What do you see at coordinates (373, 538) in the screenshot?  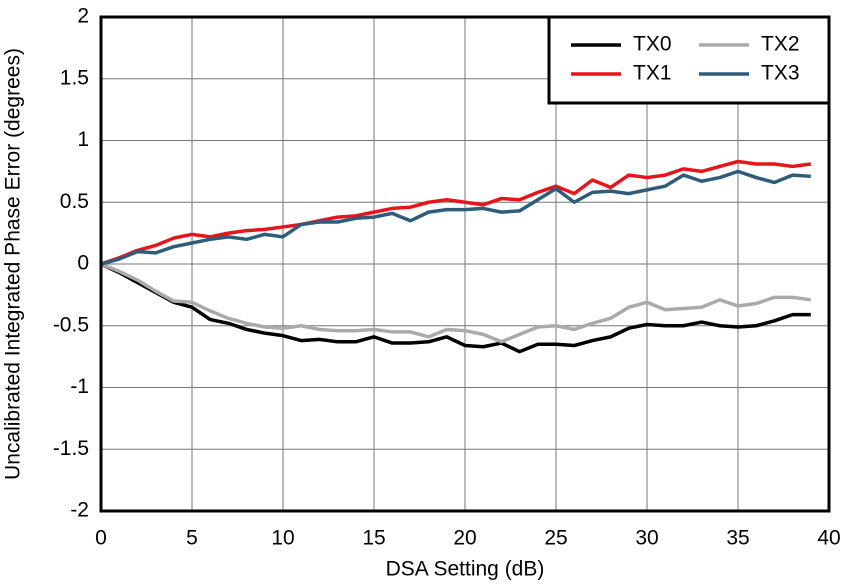 I see `x-tick-label: 15` at bounding box center [373, 538].